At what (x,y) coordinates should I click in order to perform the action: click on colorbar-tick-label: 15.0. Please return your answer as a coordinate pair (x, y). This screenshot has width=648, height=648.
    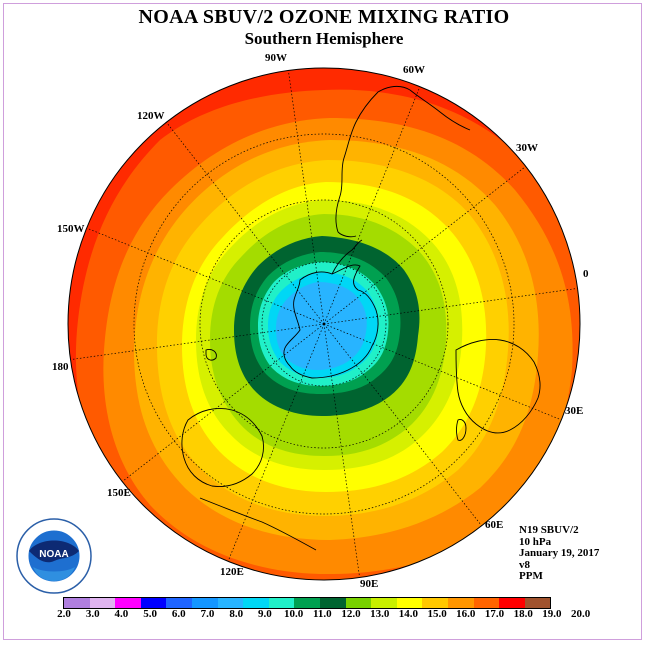
    Looking at the image, I should click on (437, 614).